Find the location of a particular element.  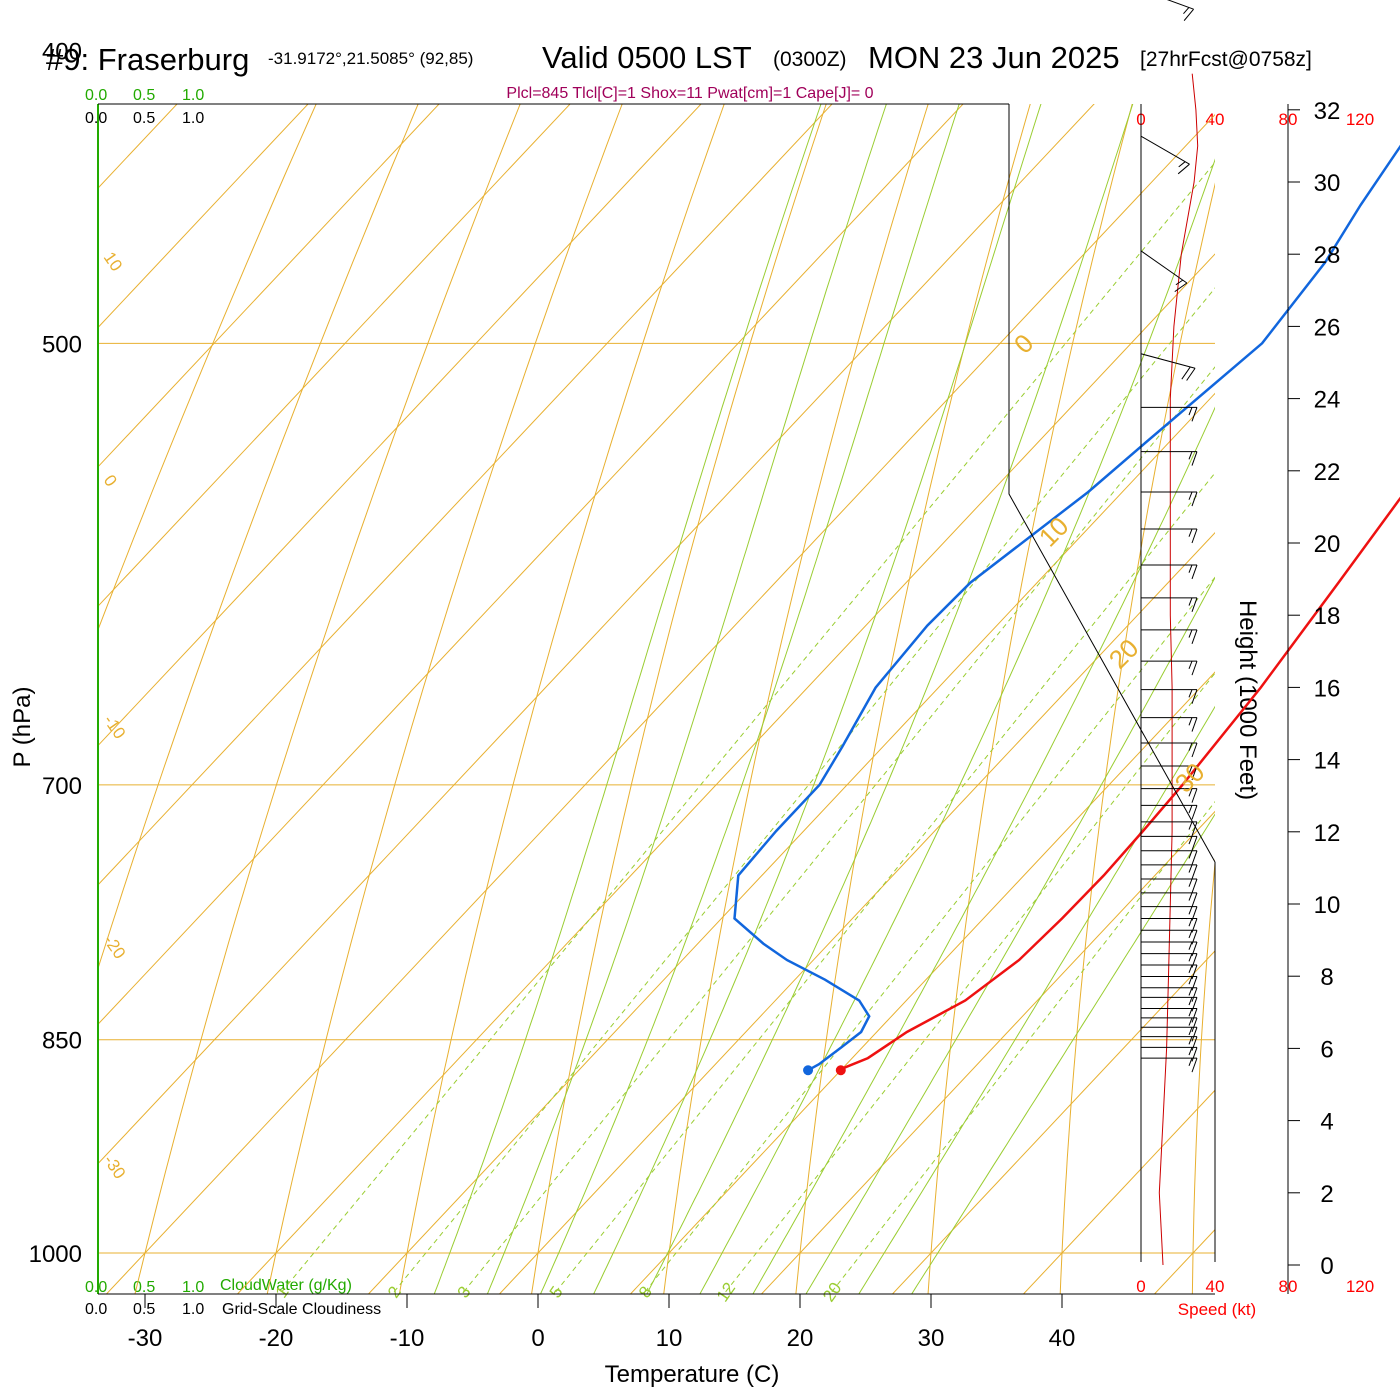

valid-zulu: (0300Z) is located at coordinates (810, 59).